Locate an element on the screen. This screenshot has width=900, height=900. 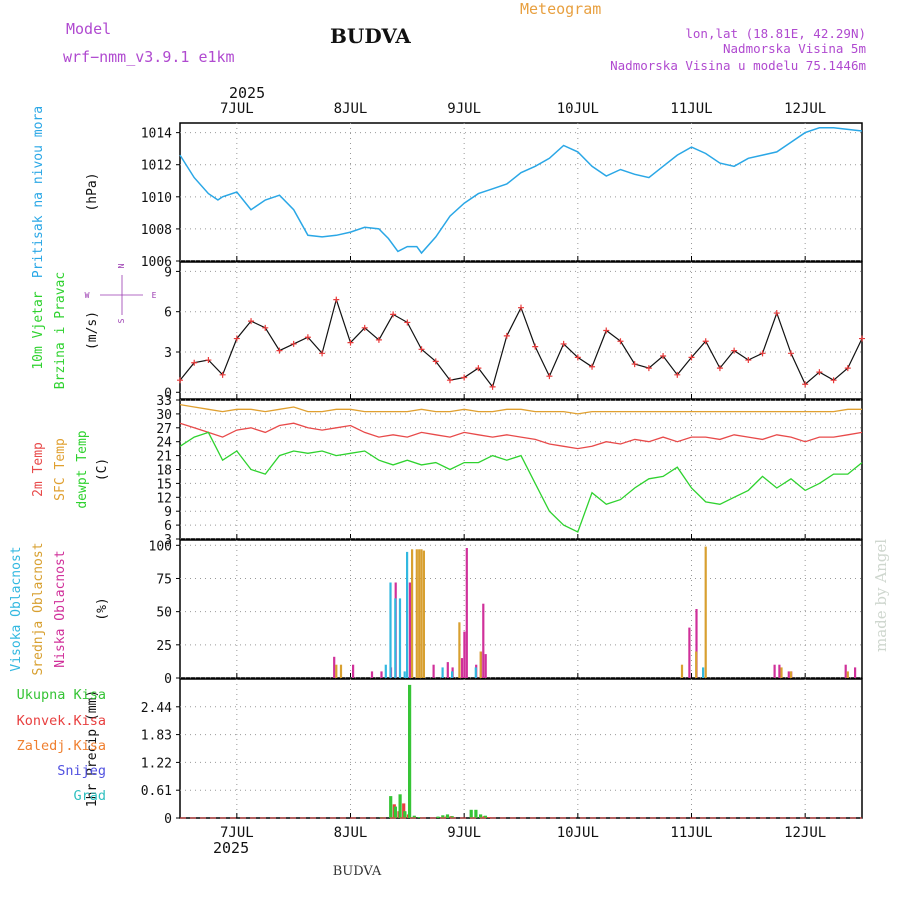
panel-frame is located at coordinates (521, 192).